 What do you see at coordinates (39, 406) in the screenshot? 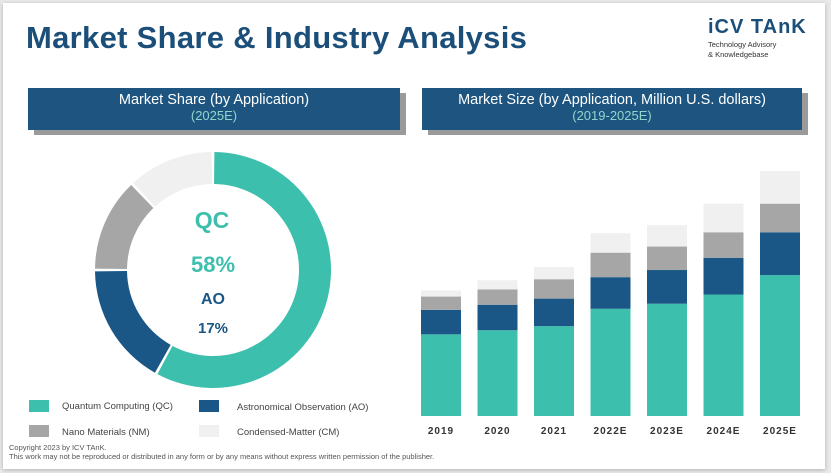
I see `legend-swatch-qc` at bounding box center [39, 406].